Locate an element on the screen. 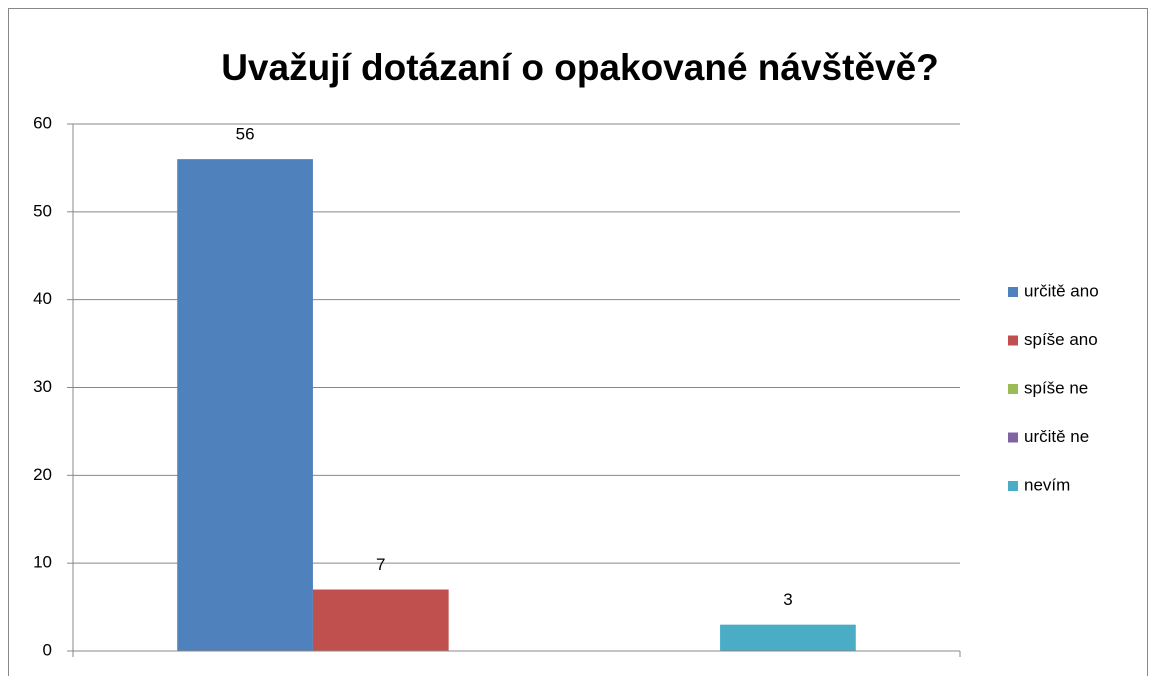  data-label: 56 is located at coordinates (245, 134).